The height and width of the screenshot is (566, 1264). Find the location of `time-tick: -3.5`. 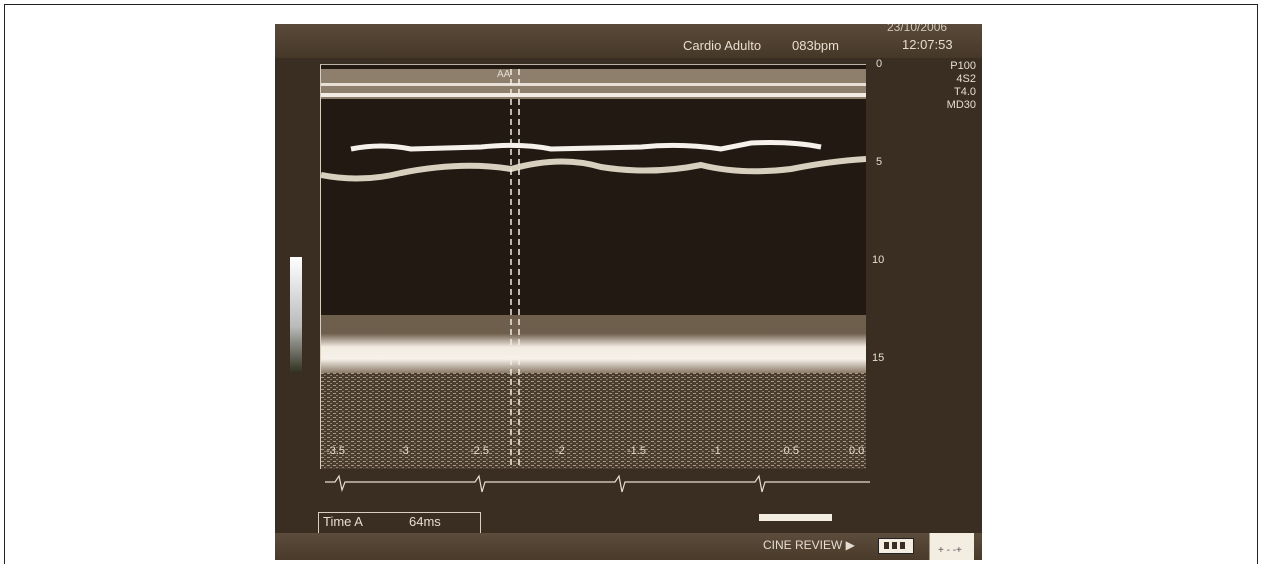

time-tick: -3.5 is located at coordinates (335, 451).